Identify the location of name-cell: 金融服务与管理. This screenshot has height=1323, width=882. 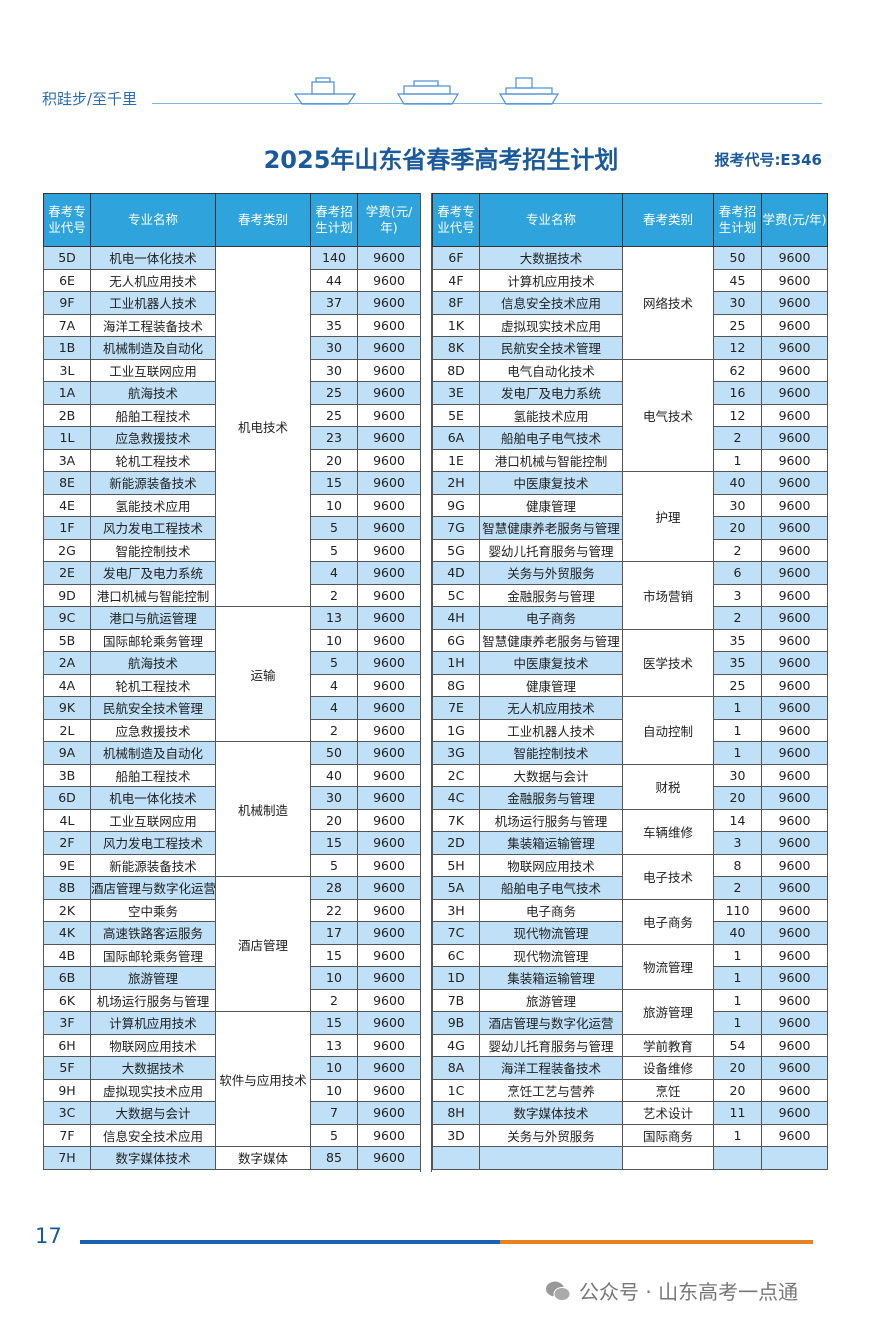
(551, 595).